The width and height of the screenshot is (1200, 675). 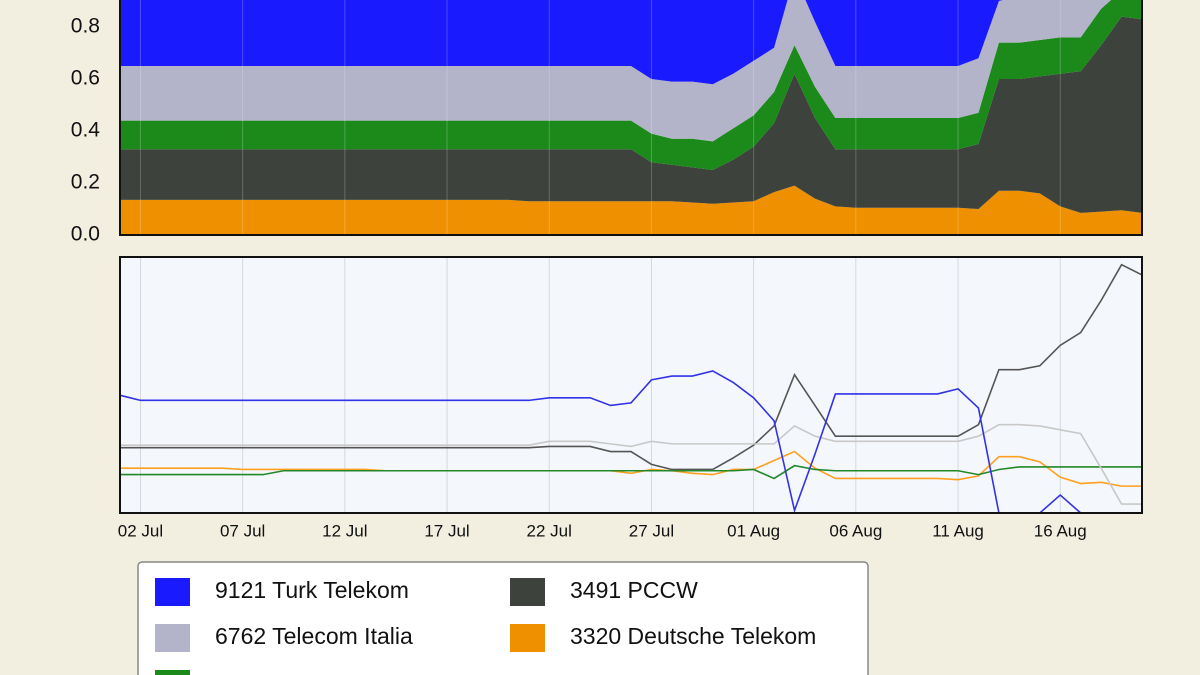 I want to click on x-tick-label: 11 Aug, so click(x=958, y=530).